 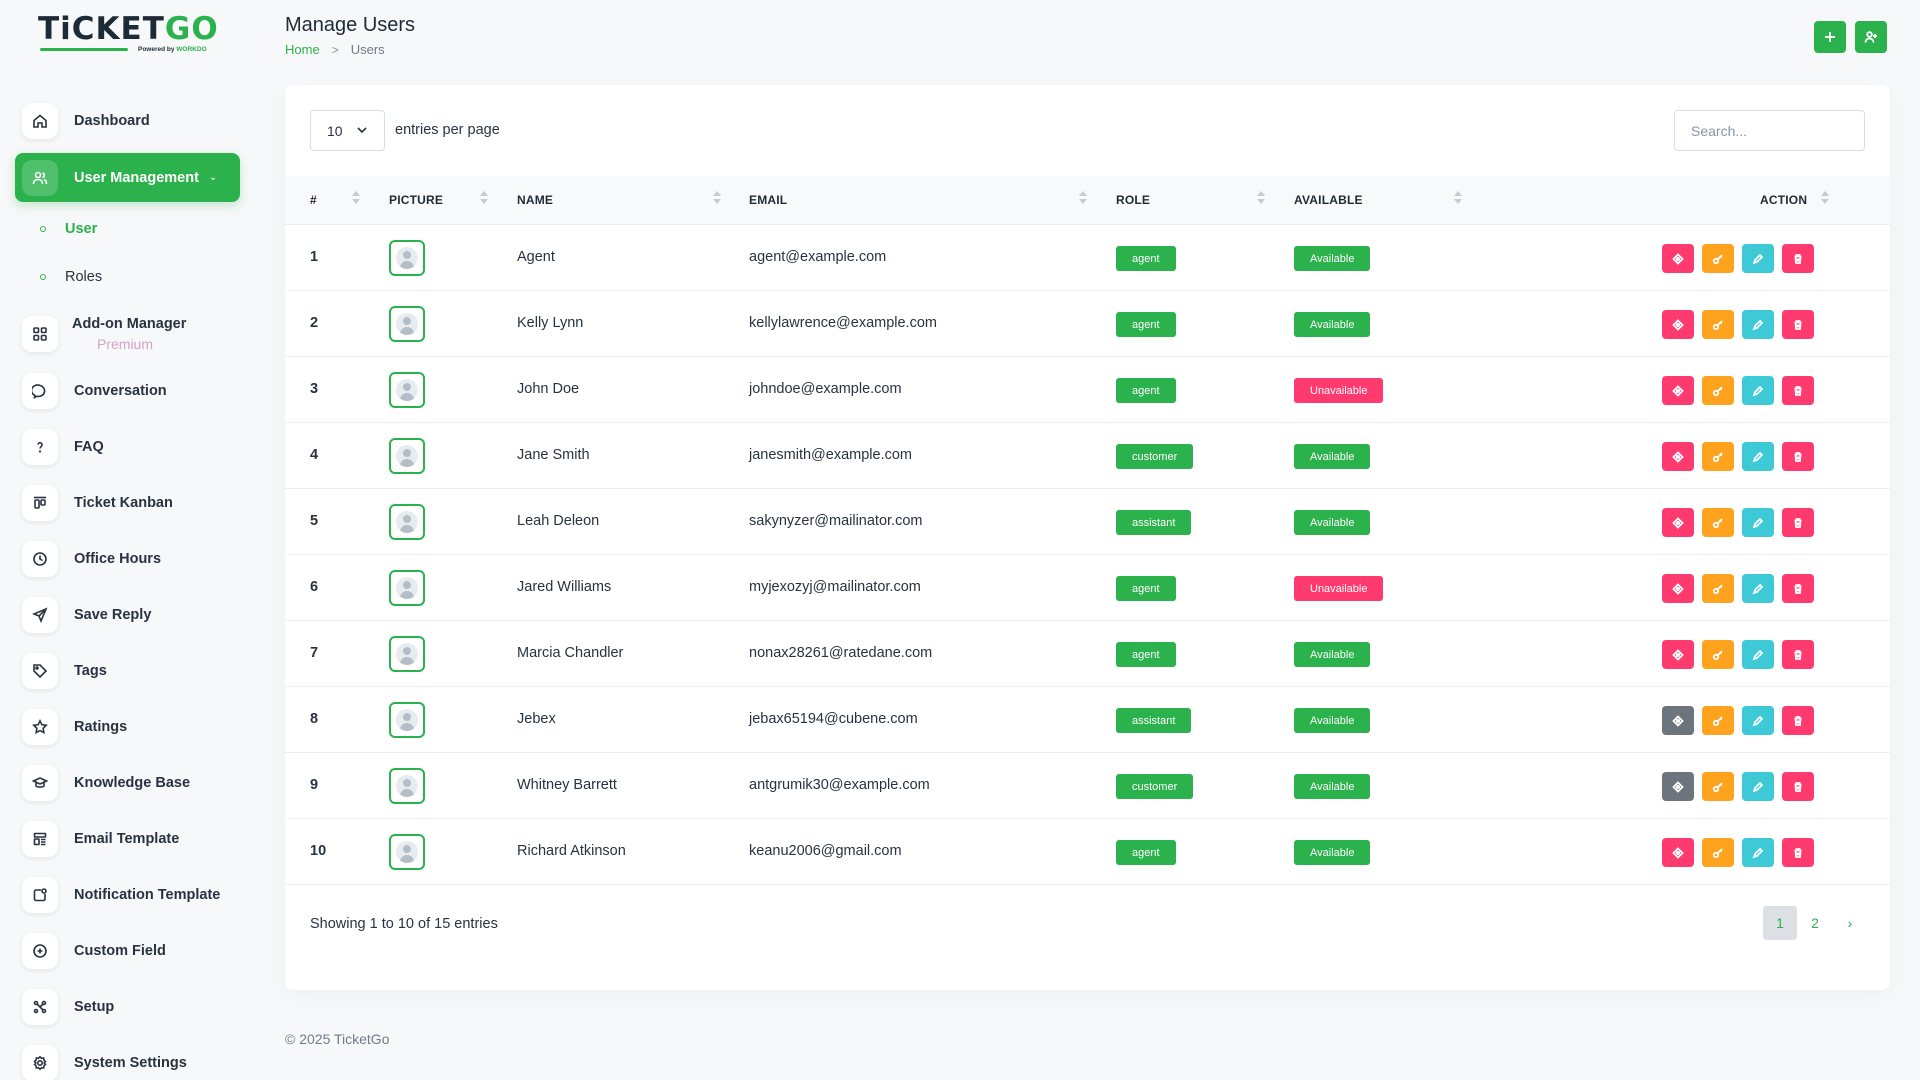 What do you see at coordinates (130, 727) in the screenshot?
I see `sidebar-item-ratings: Ratings` at bounding box center [130, 727].